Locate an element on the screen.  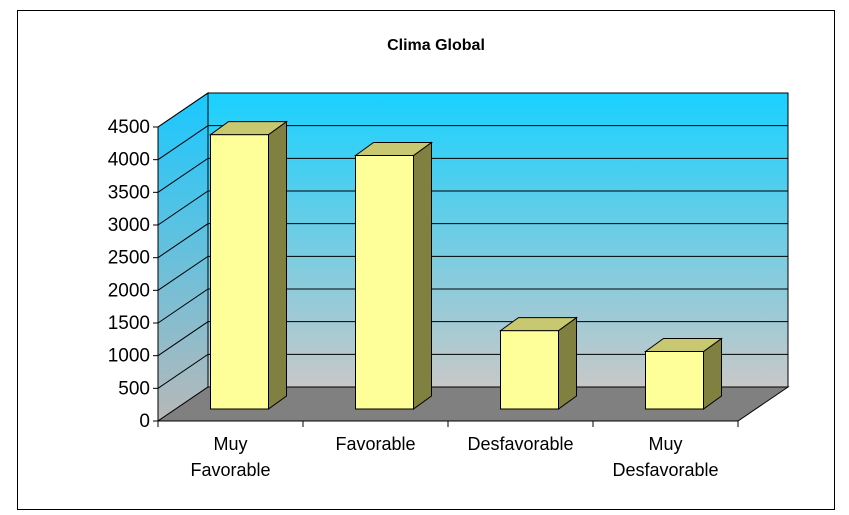
x-category-label: Favorable is located at coordinates (375, 444).